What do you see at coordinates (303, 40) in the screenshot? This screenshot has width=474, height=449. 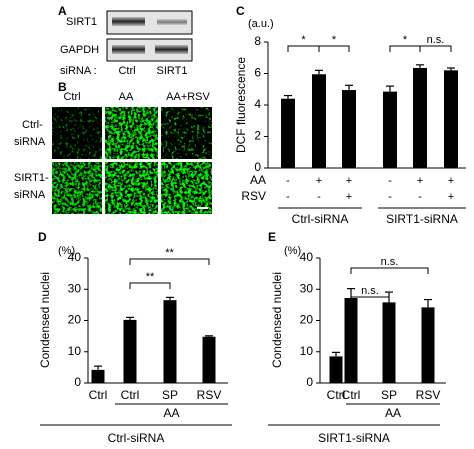 I see `significance-label: *` at bounding box center [303, 40].